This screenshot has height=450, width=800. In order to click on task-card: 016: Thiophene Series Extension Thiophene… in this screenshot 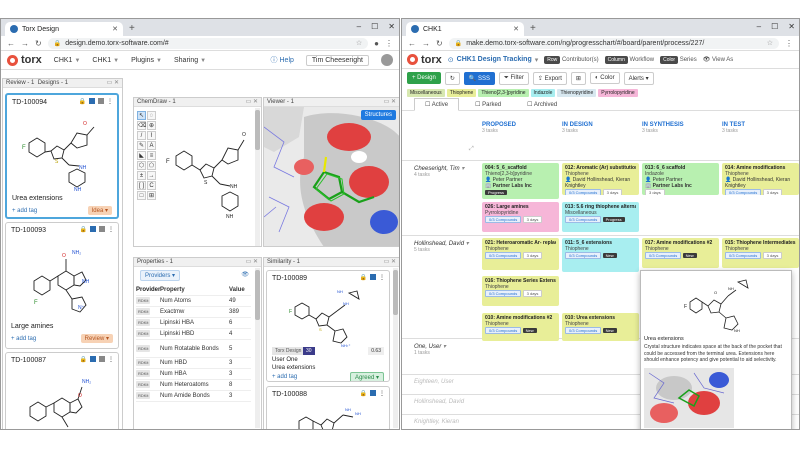, I will do `click(520, 291)`.